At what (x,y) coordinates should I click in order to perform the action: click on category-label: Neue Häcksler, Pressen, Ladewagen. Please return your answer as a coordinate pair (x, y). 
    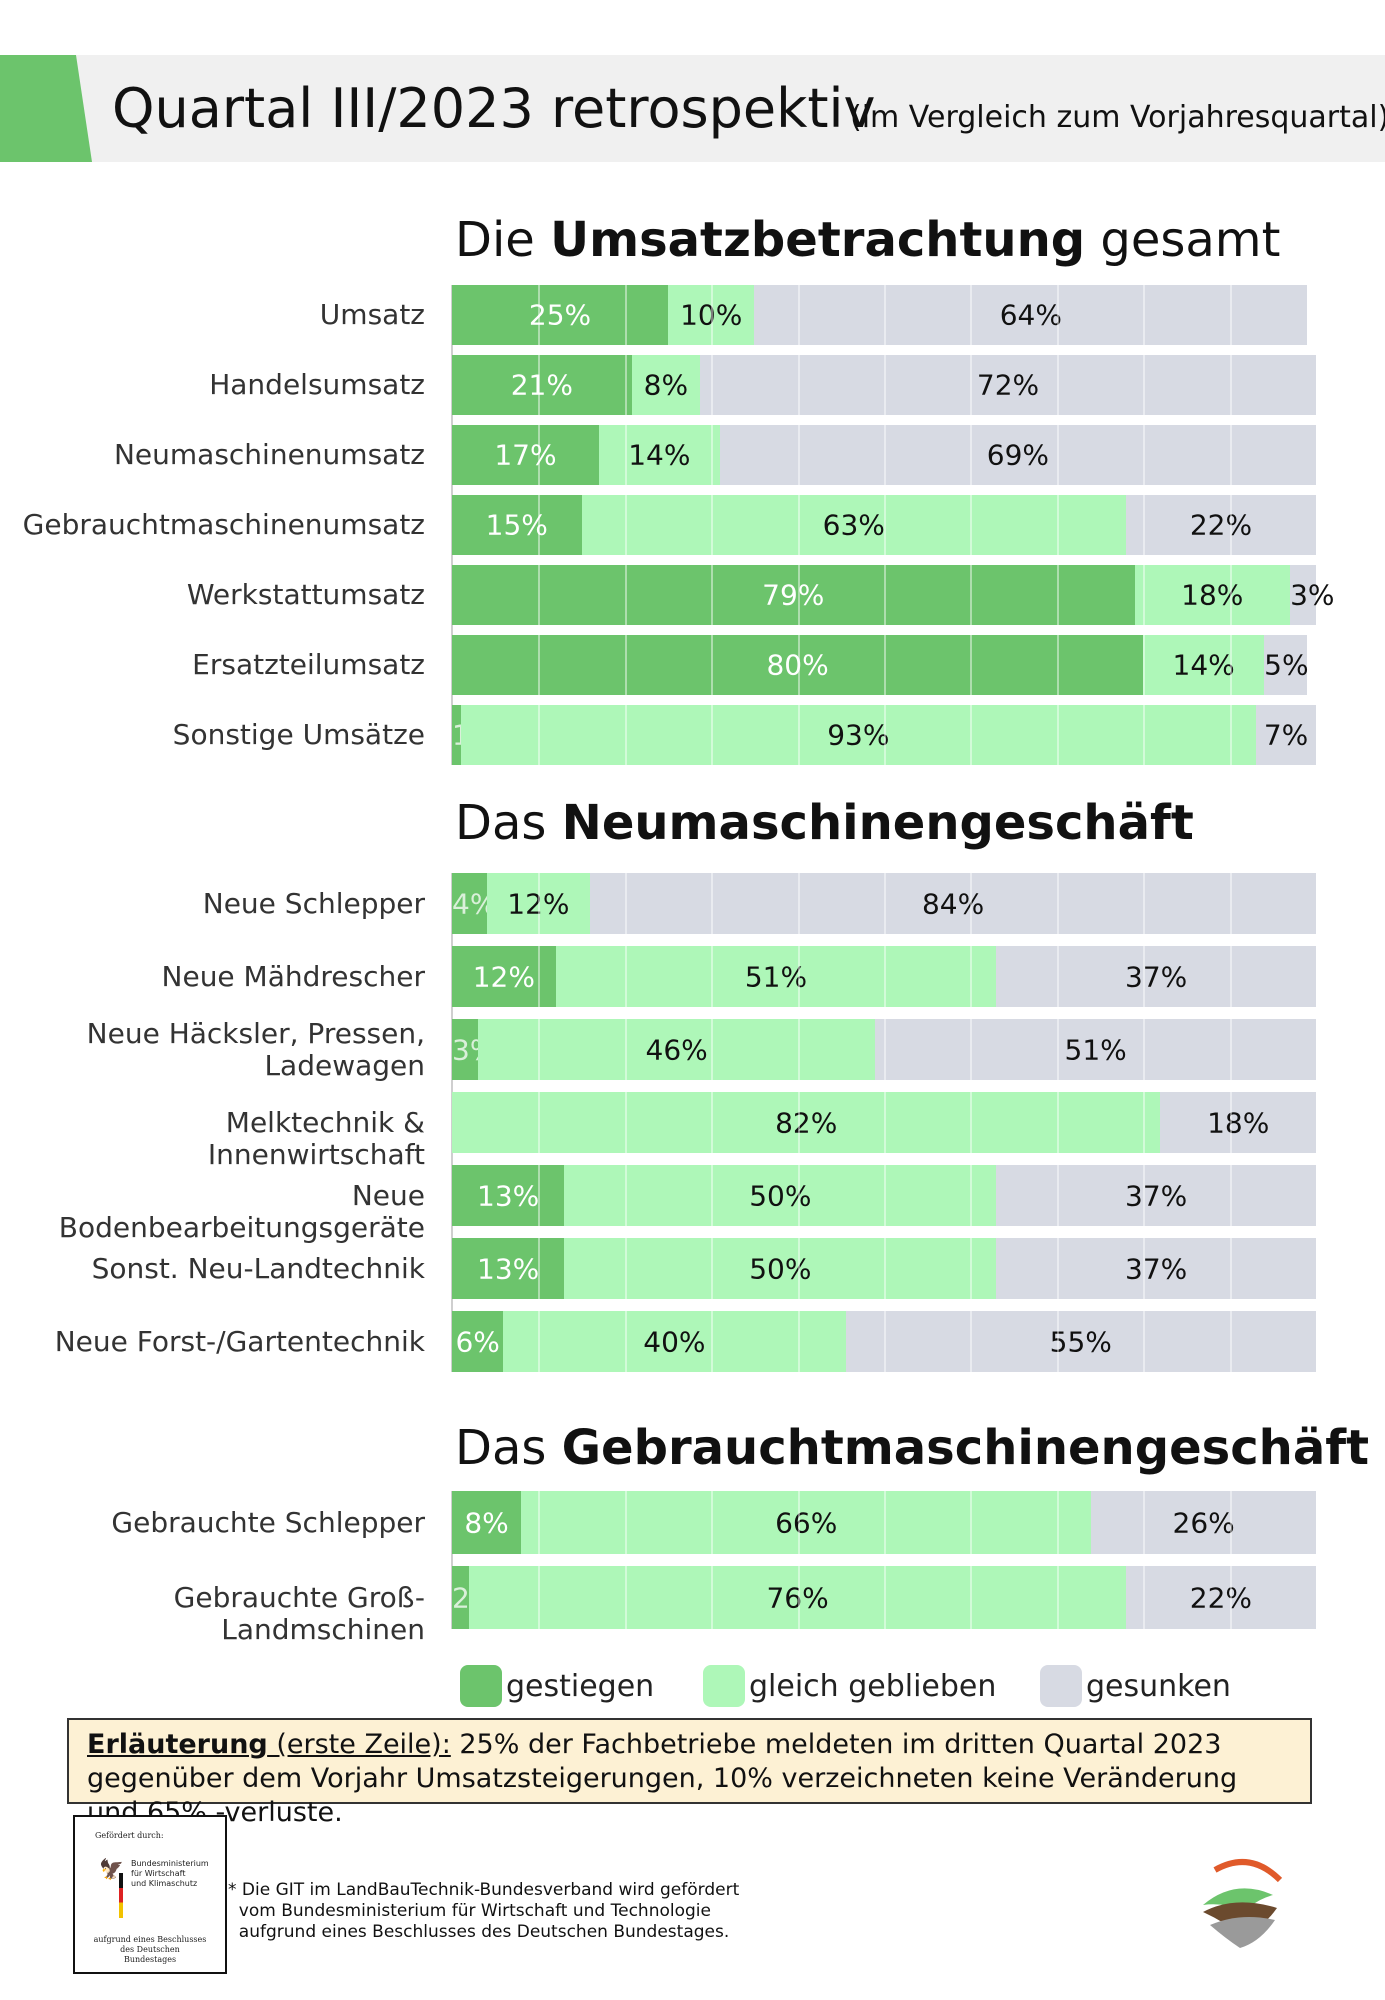
    Looking at the image, I should click on (255, 1049).